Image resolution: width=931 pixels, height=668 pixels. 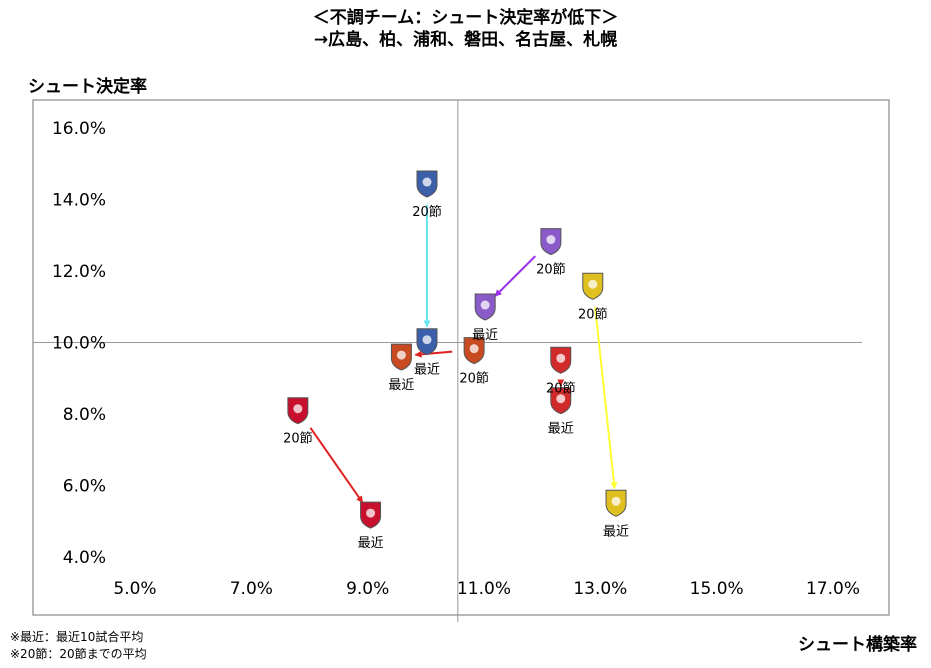 What do you see at coordinates (87, 87) in the screenshot?
I see `y-axis-label: シュート決定率` at bounding box center [87, 87].